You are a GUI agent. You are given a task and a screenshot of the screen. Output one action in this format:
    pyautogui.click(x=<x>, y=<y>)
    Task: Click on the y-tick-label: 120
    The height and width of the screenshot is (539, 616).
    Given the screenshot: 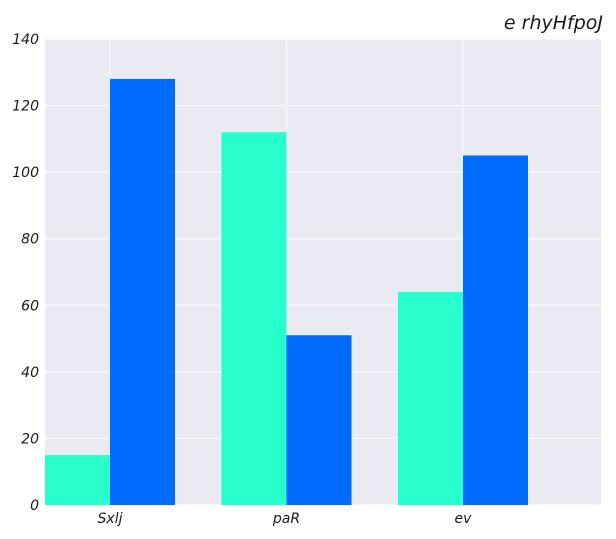 What is the action you would take?
    pyautogui.click(x=25, y=107)
    